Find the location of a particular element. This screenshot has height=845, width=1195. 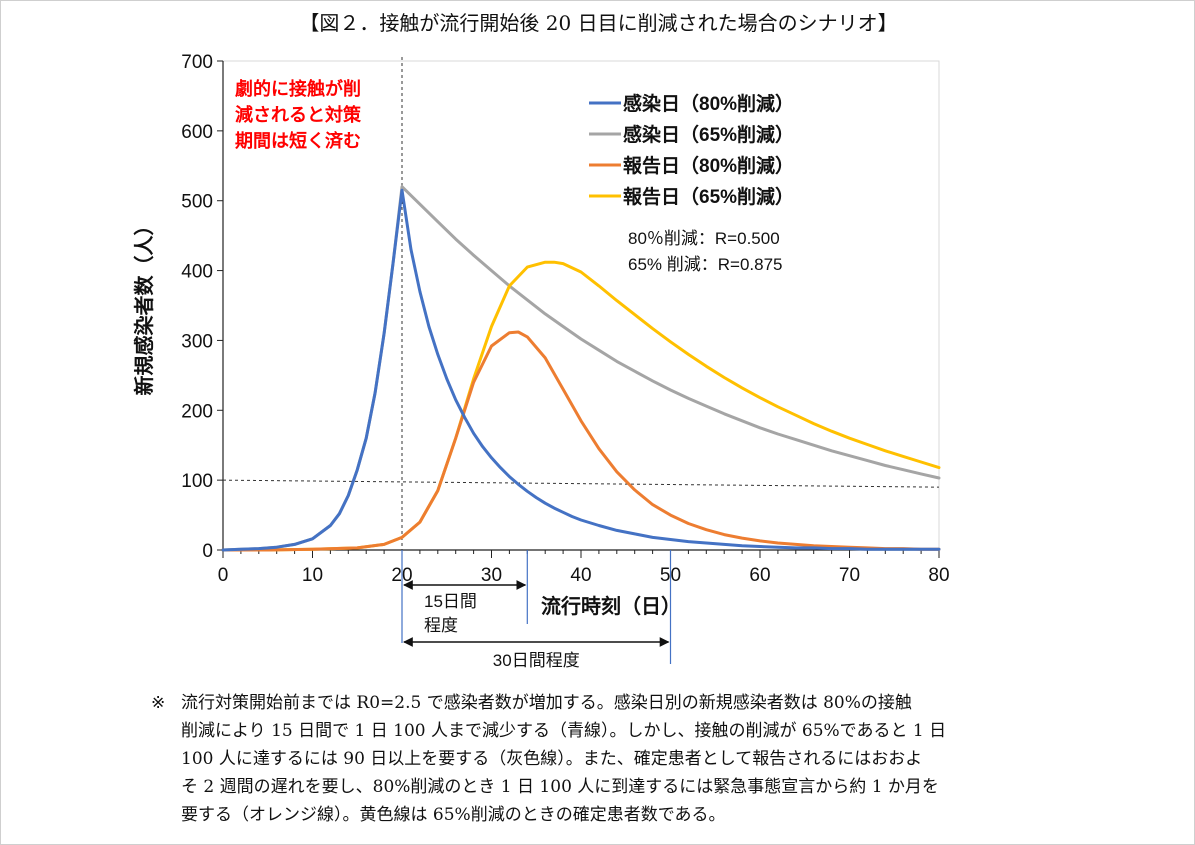

legend-label-2: 感染日（65%削減） is located at coordinates (708, 134).